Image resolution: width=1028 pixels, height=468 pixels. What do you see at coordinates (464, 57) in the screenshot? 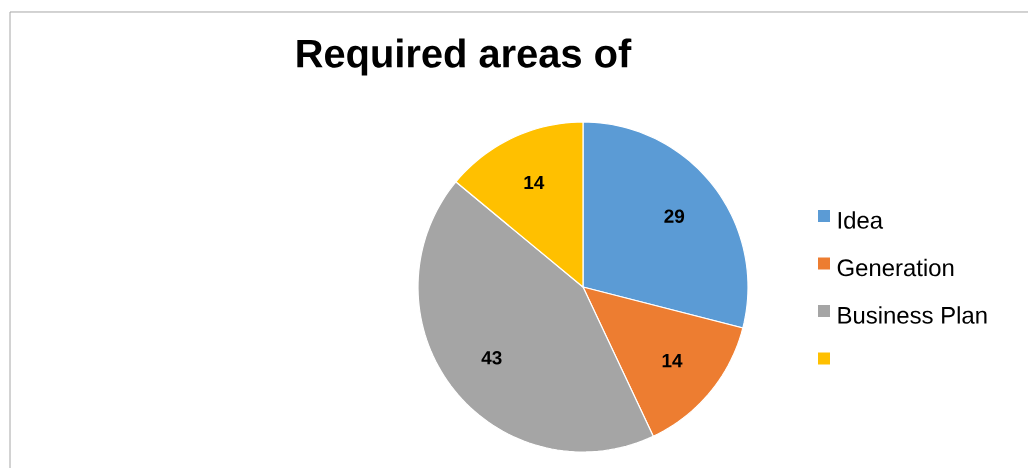
I see `chart-title: Required areas of` at bounding box center [464, 57].